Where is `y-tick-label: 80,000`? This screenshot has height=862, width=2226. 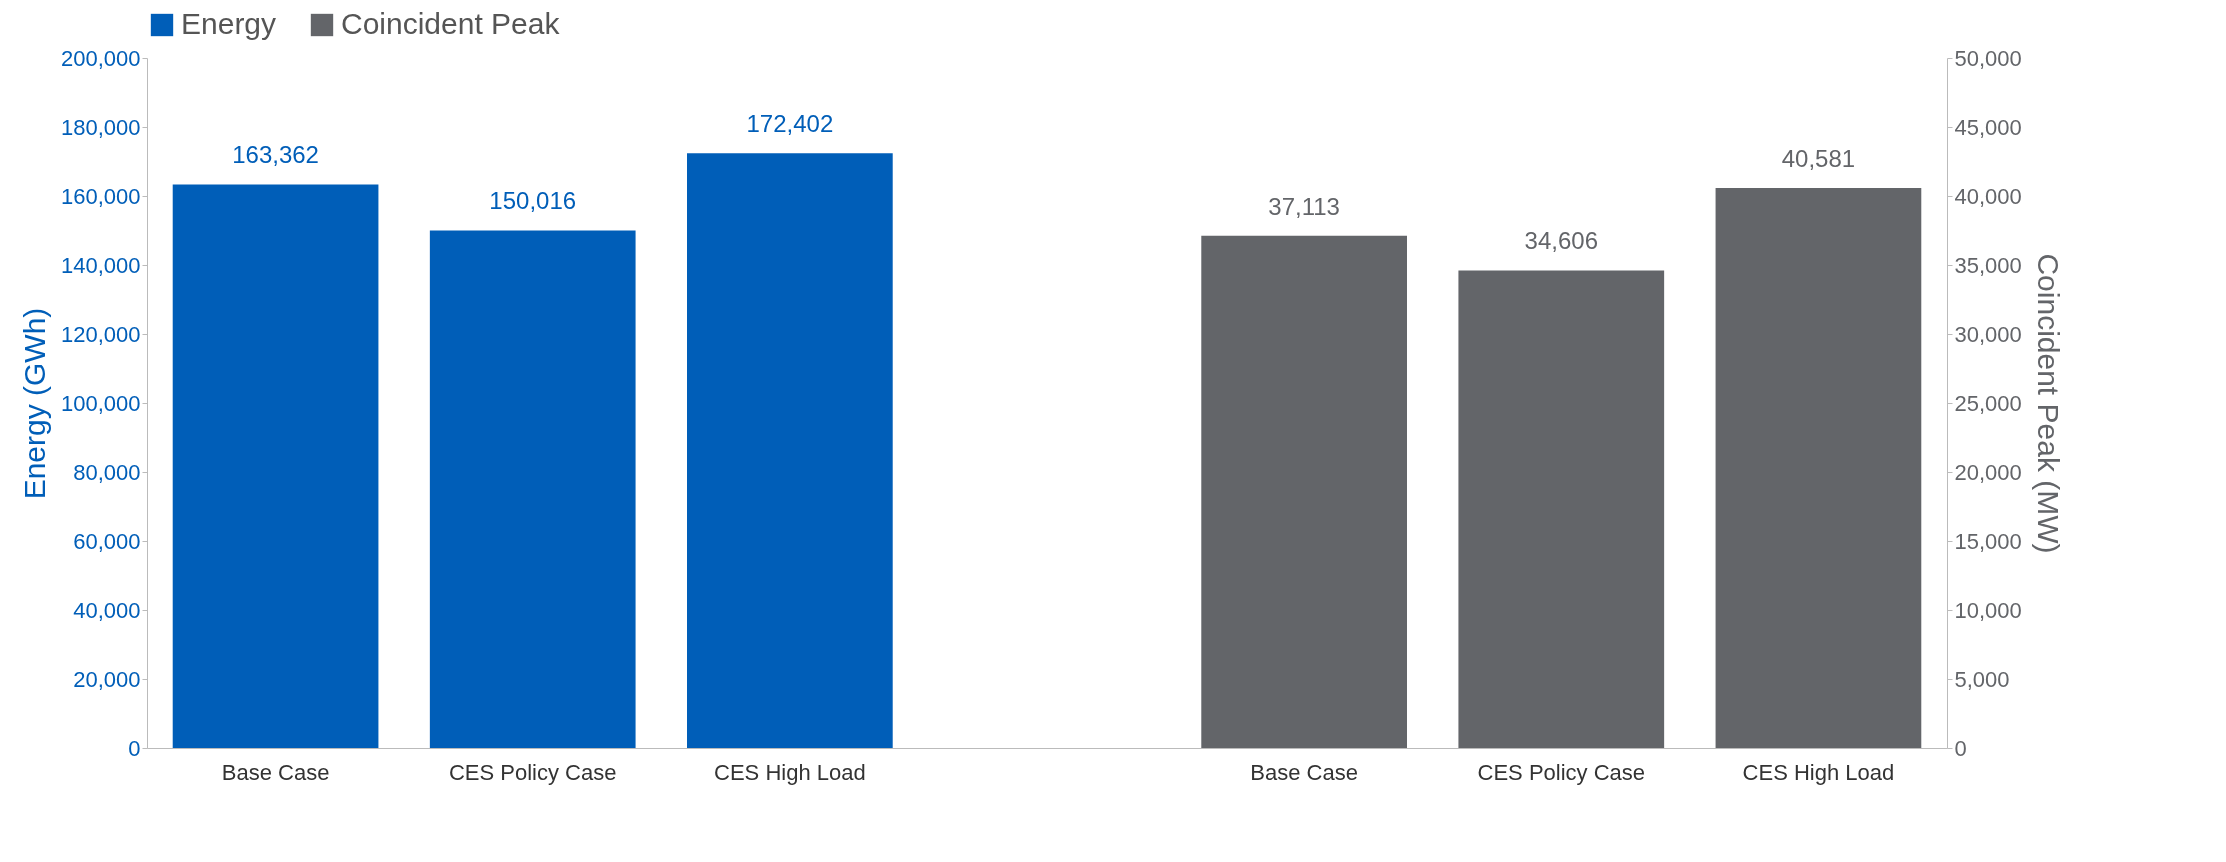 y-tick-label: 80,000 is located at coordinates (107, 472).